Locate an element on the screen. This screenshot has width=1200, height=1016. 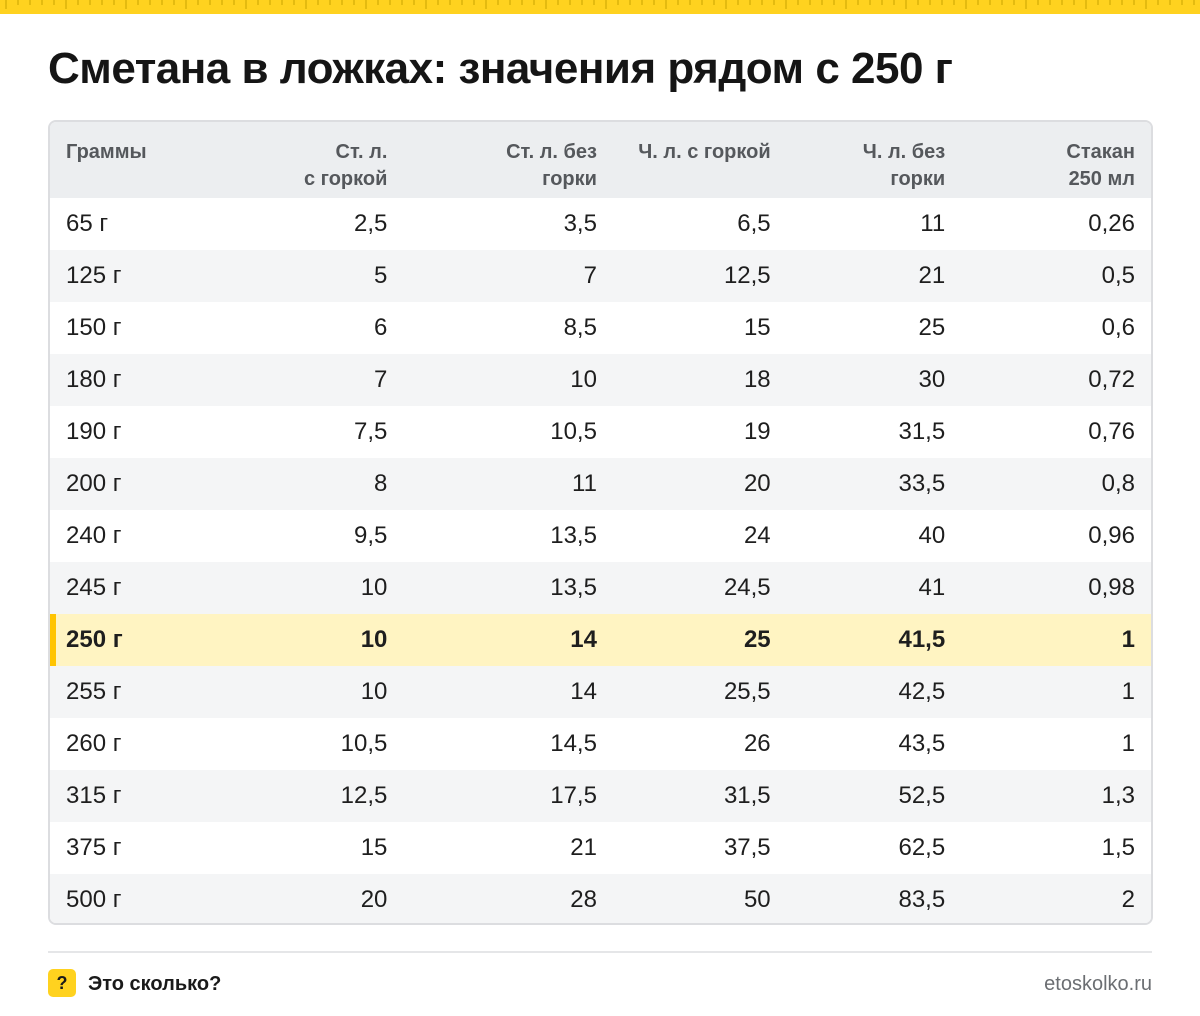
grams-cell: 125 г is located at coordinates (94, 275).